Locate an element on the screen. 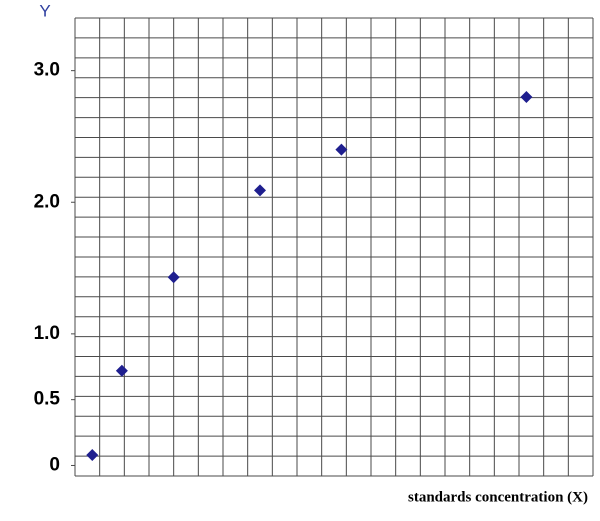 The width and height of the screenshot is (600, 521). x-axis-title: standards concentration (X) is located at coordinates (498, 497).